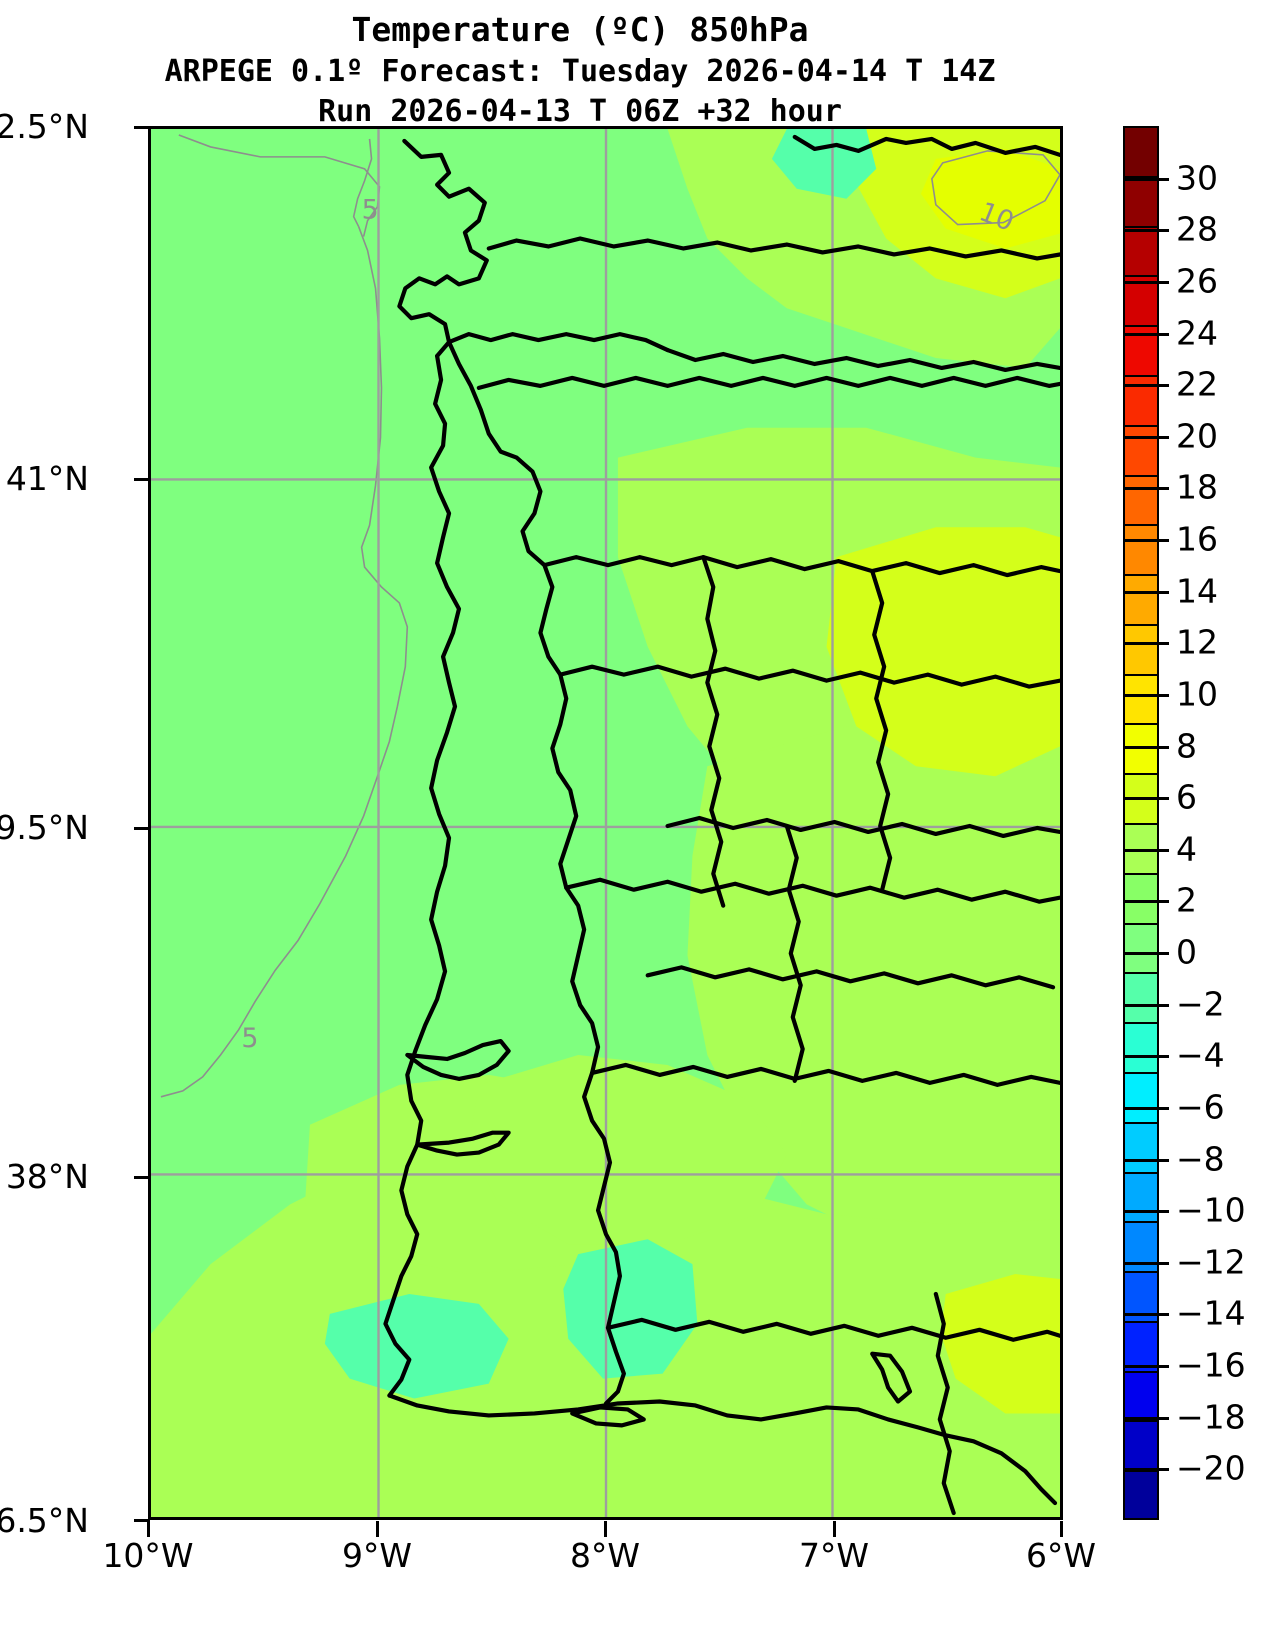  Describe the element at coordinates (1200, 1107) in the screenshot. I see `colorbar-tick-label: −6` at that location.